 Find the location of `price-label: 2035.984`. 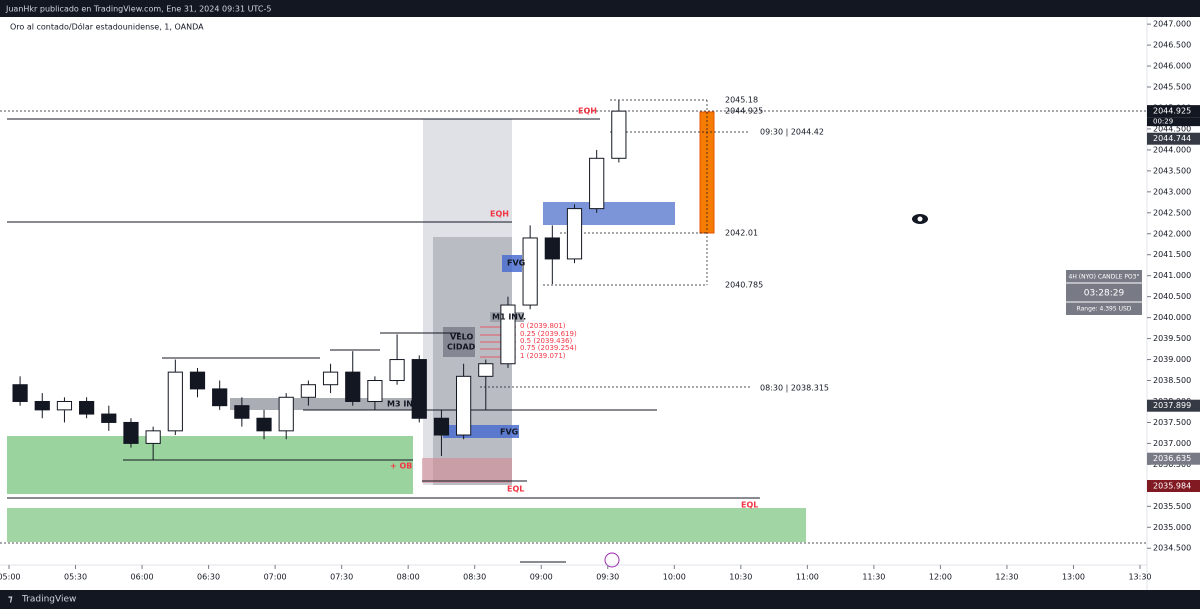

price-label: 2035.984 is located at coordinates (1172, 486).